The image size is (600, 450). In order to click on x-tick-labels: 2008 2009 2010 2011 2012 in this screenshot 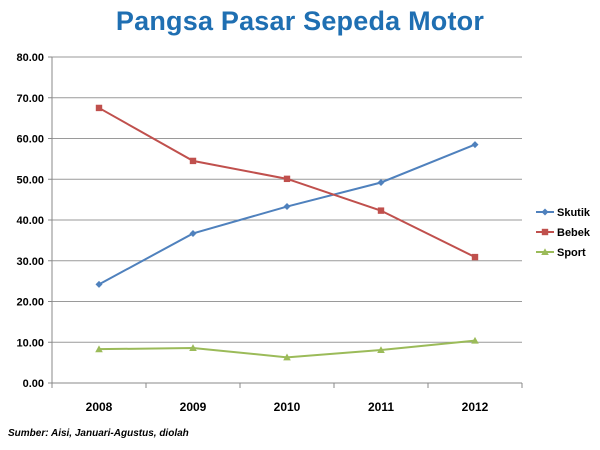, I will do `click(287, 407)`.